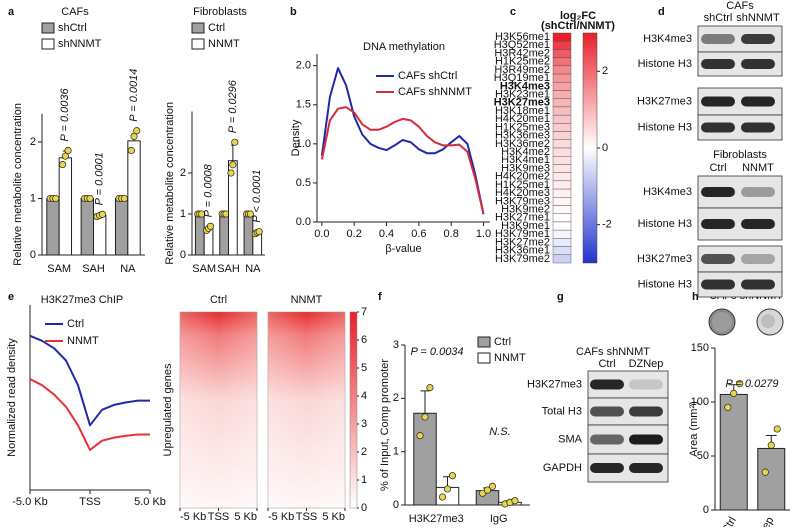 The image size is (800, 532). What do you see at coordinates (11, 297) in the screenshot?
I see `panel-label: e` at bounding box center [11, 297].